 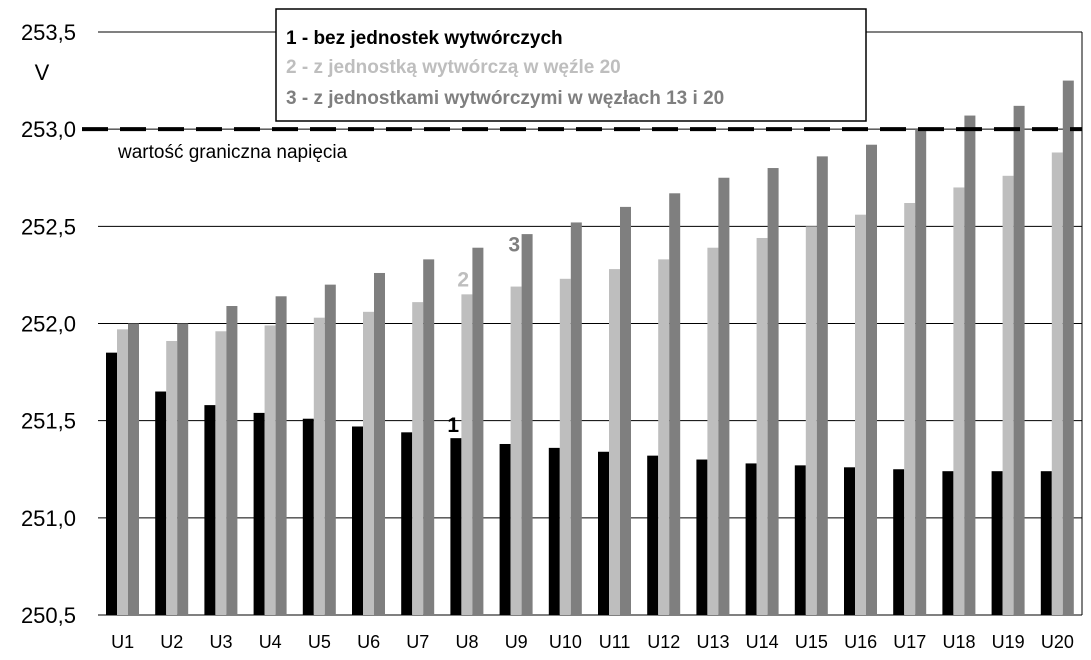 I want to click on x-tick-label: U19, so click(x=1008, y=642).